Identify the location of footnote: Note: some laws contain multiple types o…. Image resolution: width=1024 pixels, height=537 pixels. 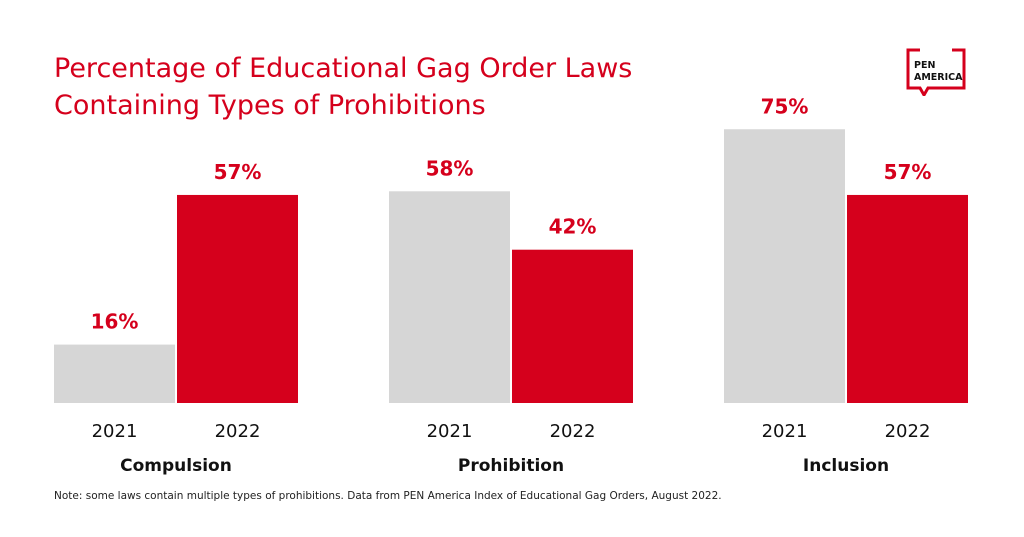
(388, 496).